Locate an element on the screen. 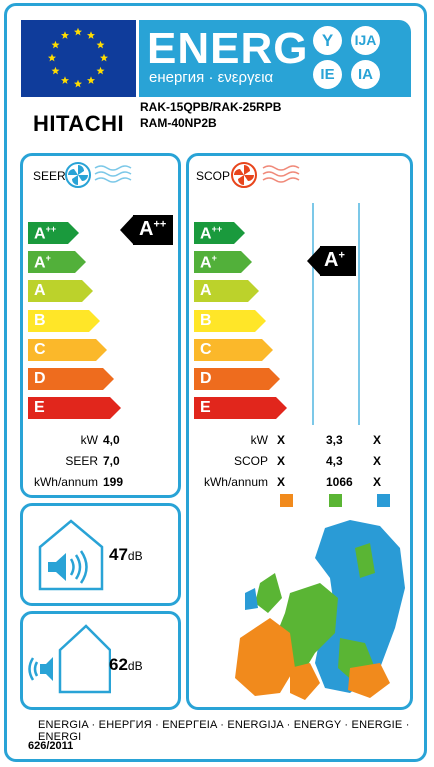  zone-cold-swatch is located at coordinates (286, 500).